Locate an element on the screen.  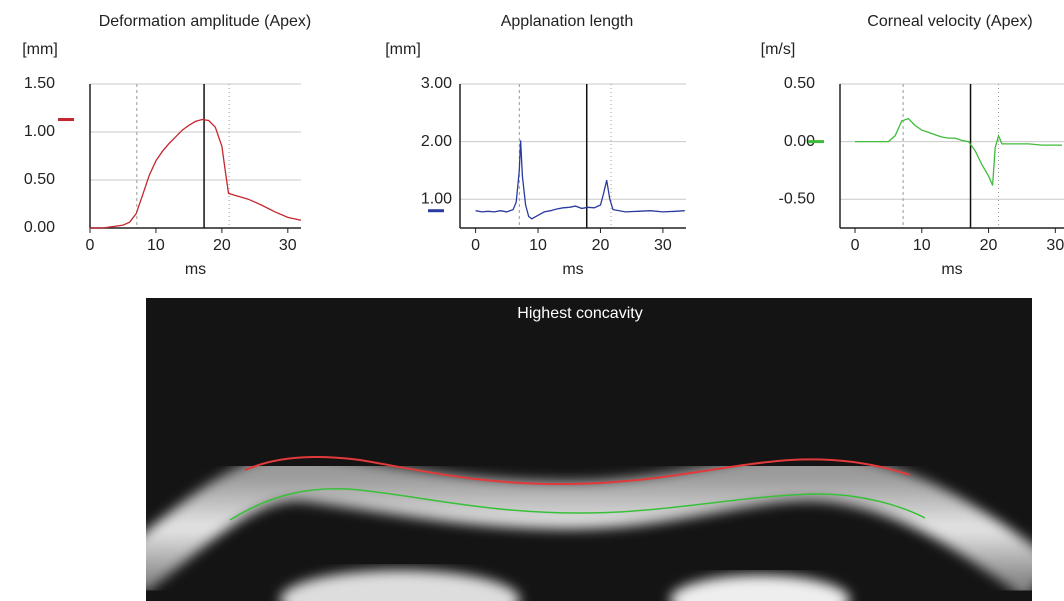
chart-title: Applanation length is located at coordinates (567, 21).